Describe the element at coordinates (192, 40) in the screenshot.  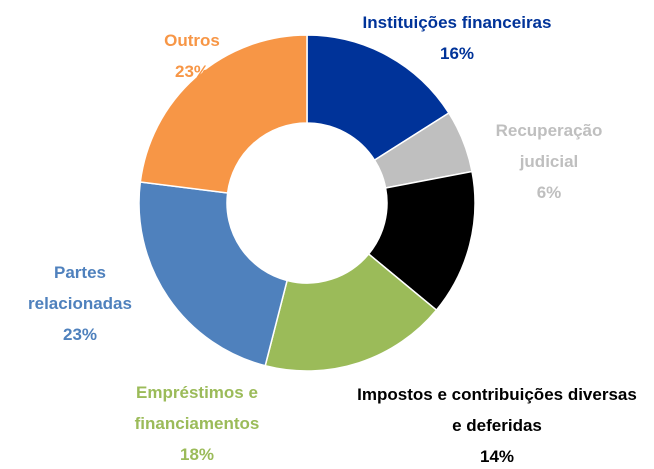
I see `category-label: Outros` at that location.